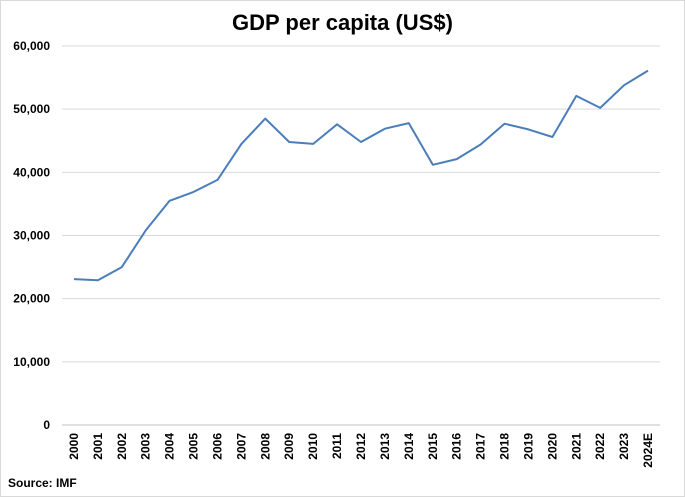 This screenshot has width=685, height=497. I want to click on x-tick-label: 2015, so click(433, 446).